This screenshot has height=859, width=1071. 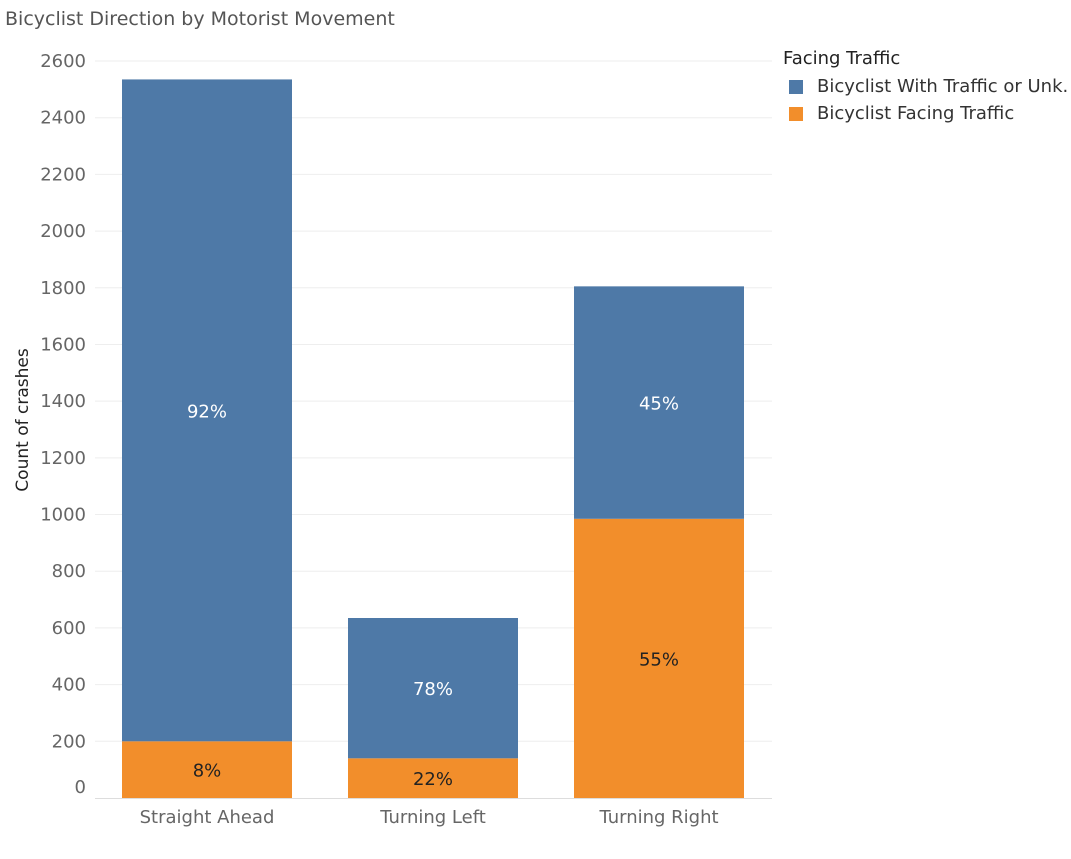 I want to click on y-tick-label: 800, so click(x=69, y=571).